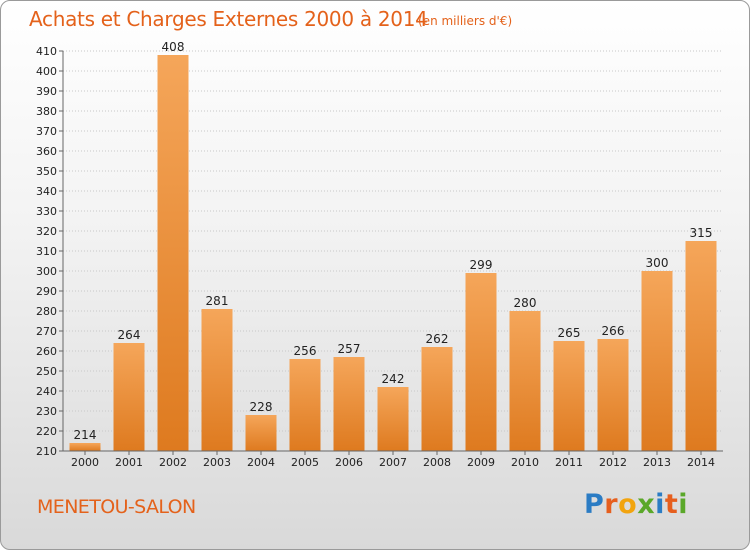 This screenshot has width=750, height=550. Describe the element at coordinates (525, 462) in the screenshot. I see `x-tick-label-2010: 2010` at that location.